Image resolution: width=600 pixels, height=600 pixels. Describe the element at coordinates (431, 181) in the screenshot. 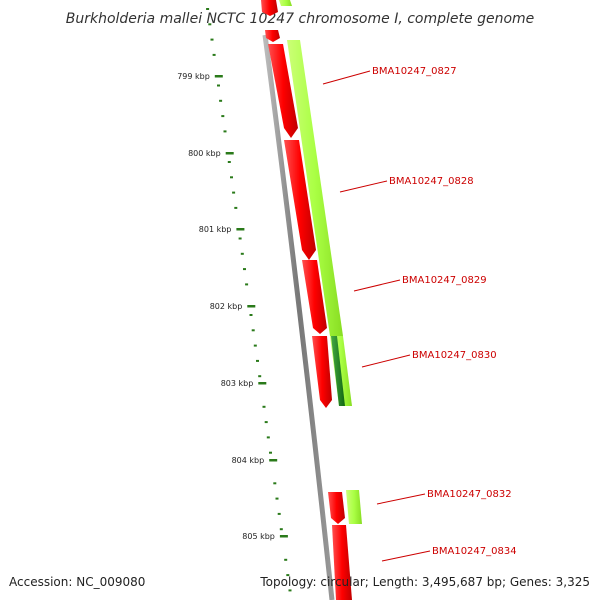

I see `gene-label: BMA10247_0828` at that location.